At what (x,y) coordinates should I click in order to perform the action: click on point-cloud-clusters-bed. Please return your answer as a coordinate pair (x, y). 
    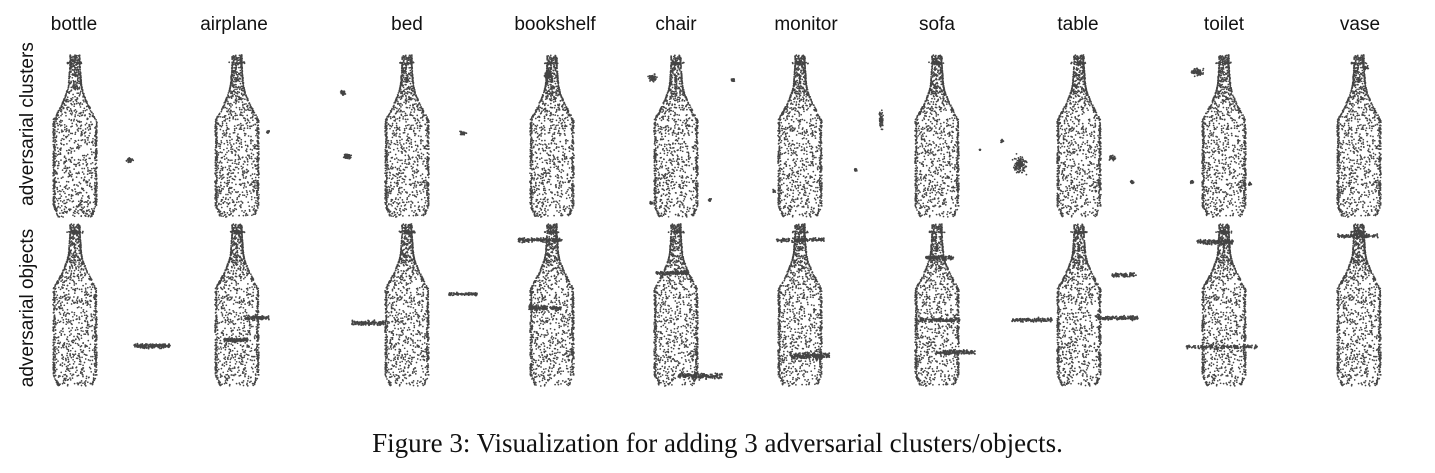
    Looking at the image, I should click on (403, 136).